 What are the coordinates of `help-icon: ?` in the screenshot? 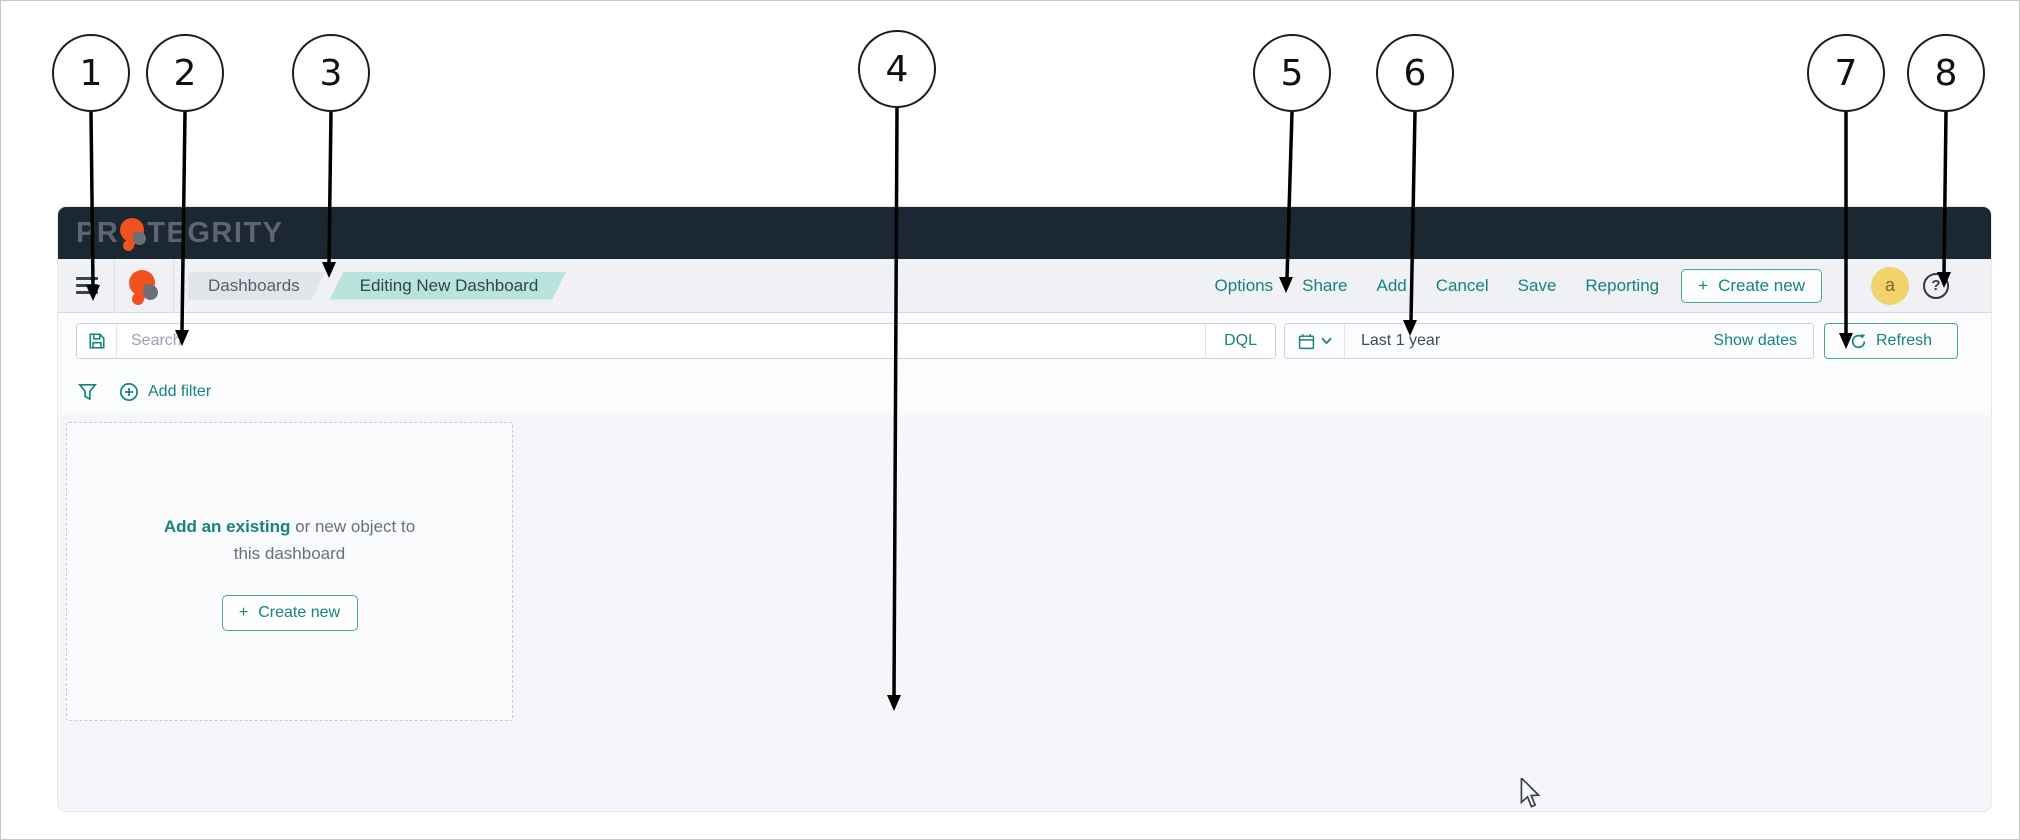 It's located at (1936, 285).